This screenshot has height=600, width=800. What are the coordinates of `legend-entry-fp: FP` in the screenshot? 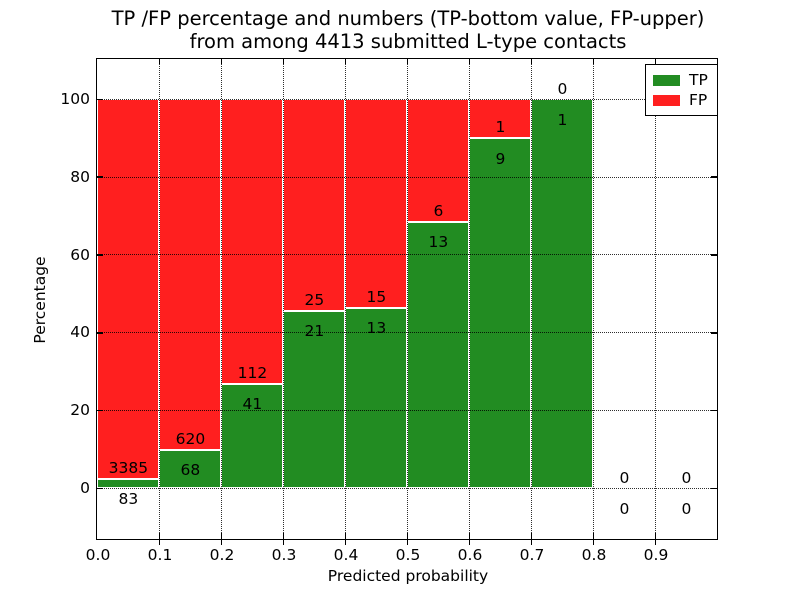 It's located at (681, 100).